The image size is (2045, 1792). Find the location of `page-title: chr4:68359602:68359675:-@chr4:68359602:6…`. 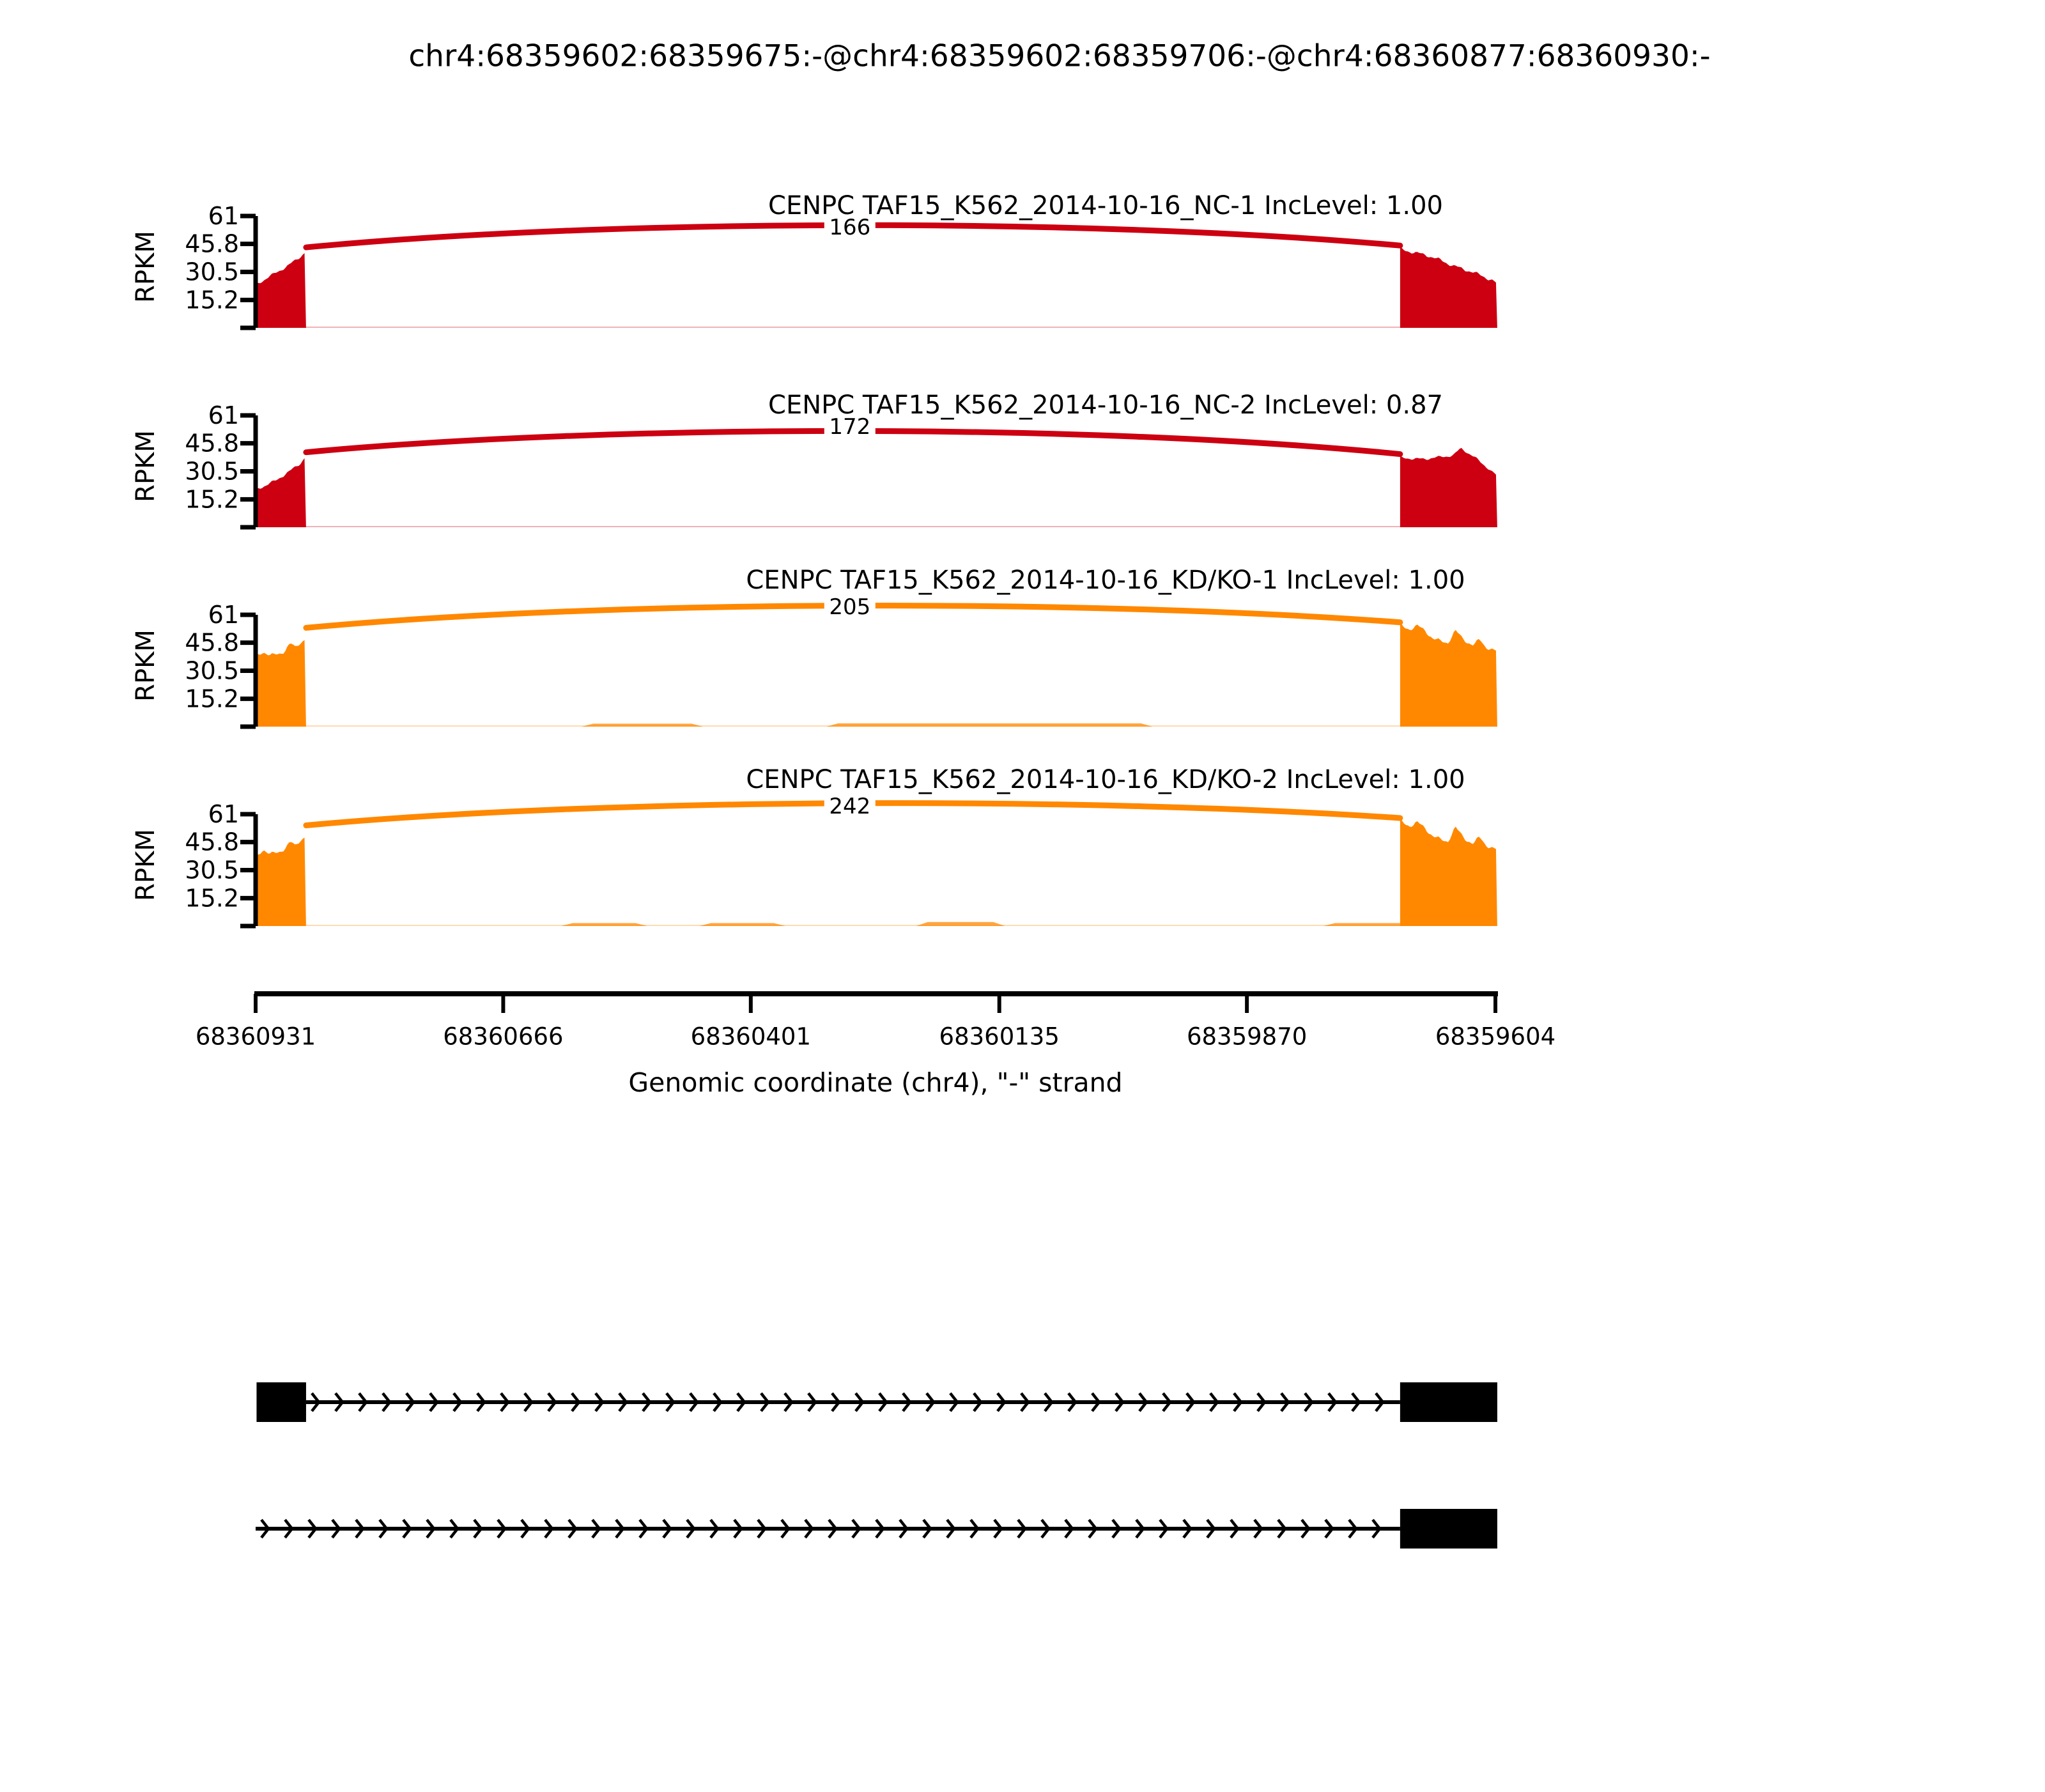

page-title: chr4:68359602:68359675:-@chr4:68359602:6… is located at coordinates (1059, 56).